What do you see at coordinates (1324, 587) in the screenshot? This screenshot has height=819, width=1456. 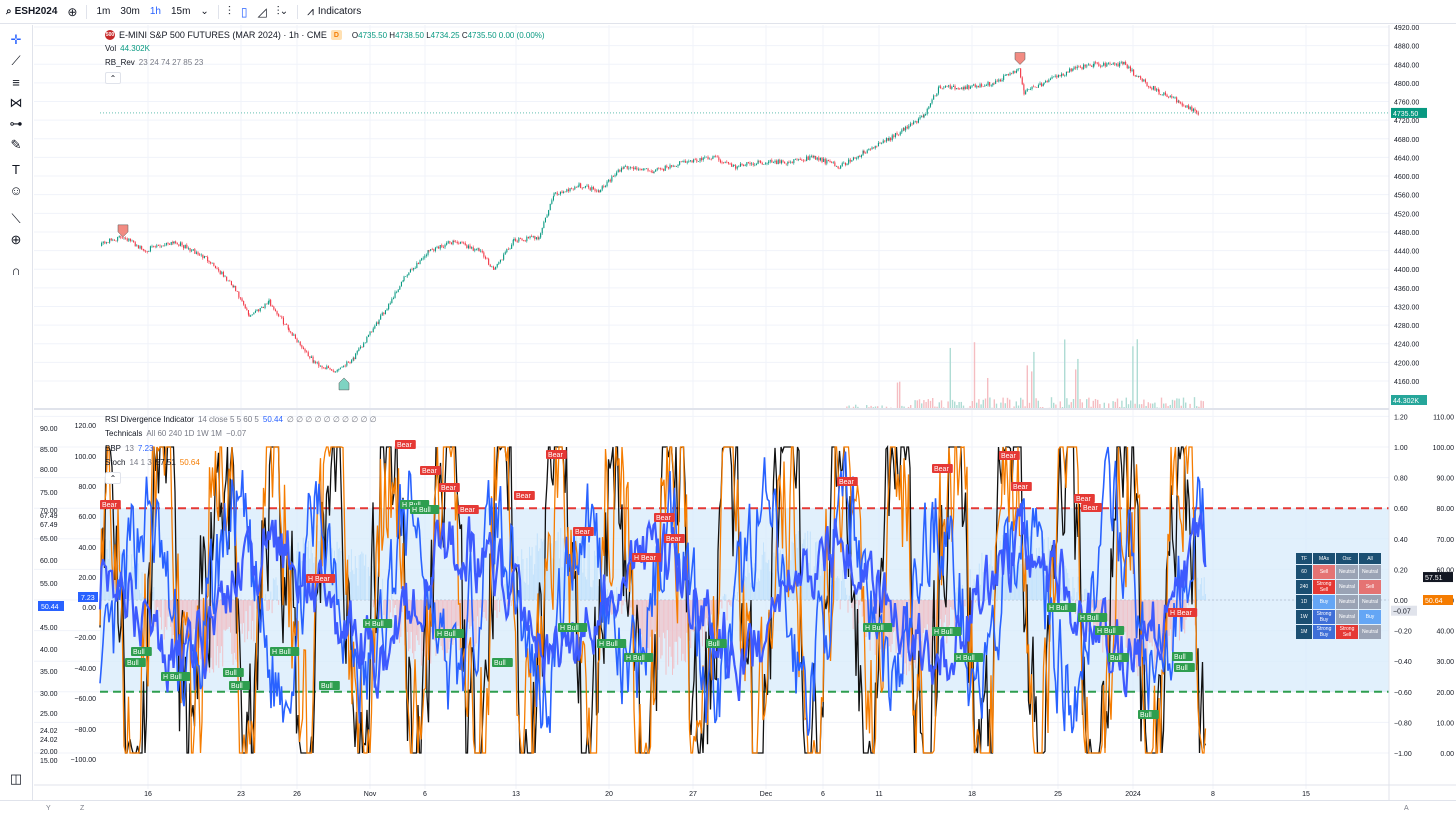 I see `table-cell-mas: Strong Sell` at bounding box center [1324, 587].